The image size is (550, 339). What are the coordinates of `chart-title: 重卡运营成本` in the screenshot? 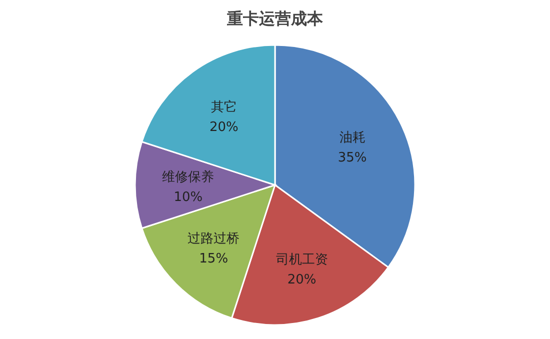 It's located at (275, 18).